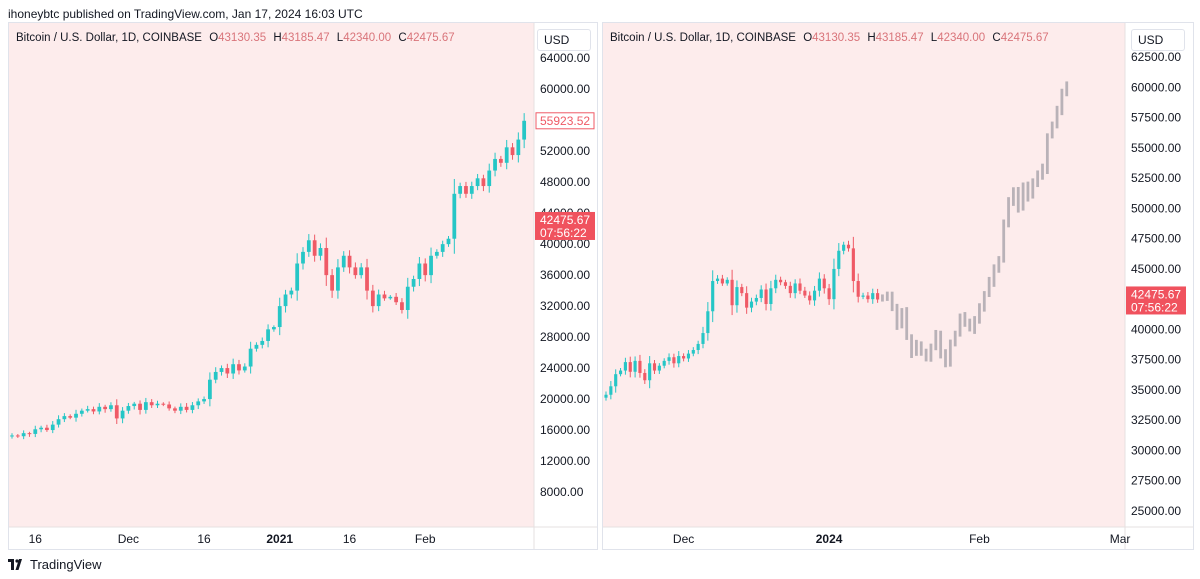  Describe the element at coordinates (1156, 87) in the screenshot. I see `right-chart-y-tick-label: 60000.00` at that location.